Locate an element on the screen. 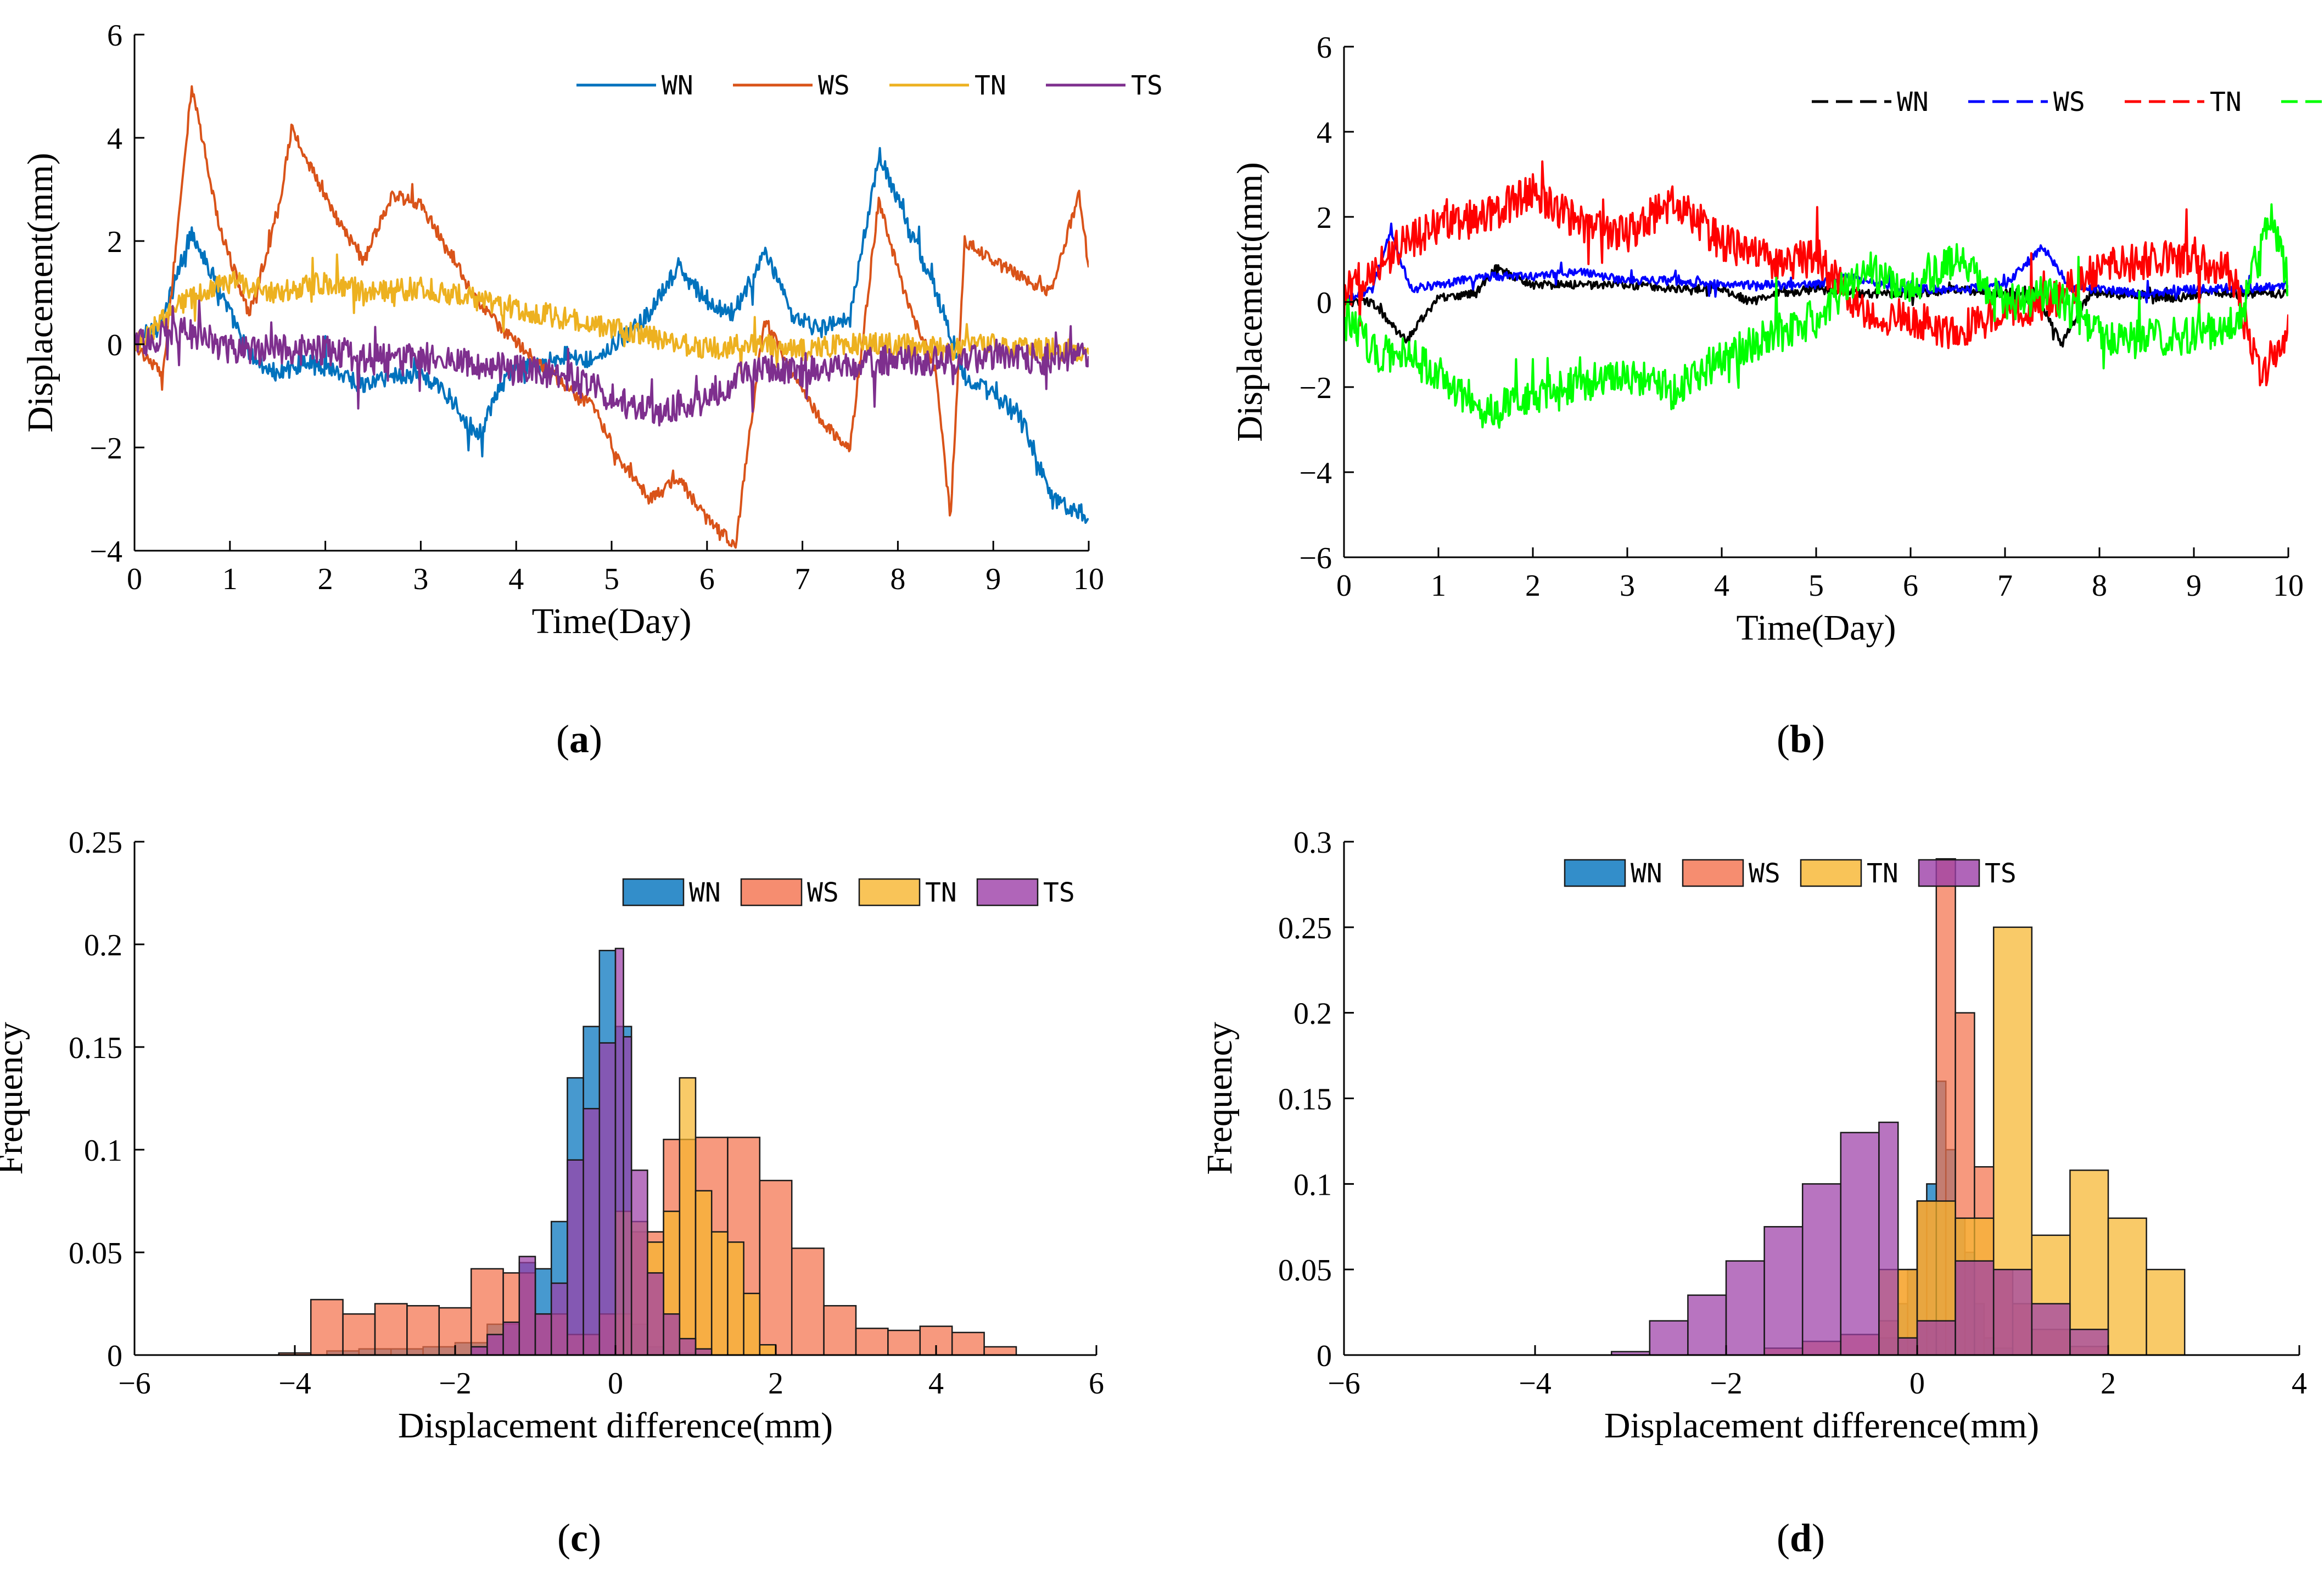 The image size is (2324, 1584). x-axis-label: Time(Day) is located at coordinates (1817, 628).